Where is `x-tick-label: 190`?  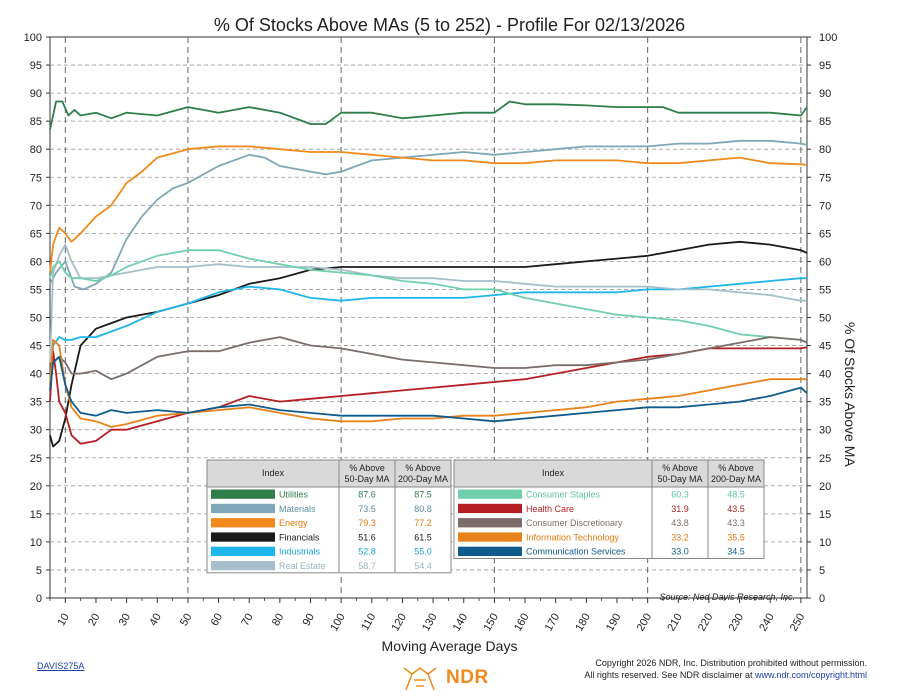
x-tick-label: 190 is located at coordinates (614, 623).